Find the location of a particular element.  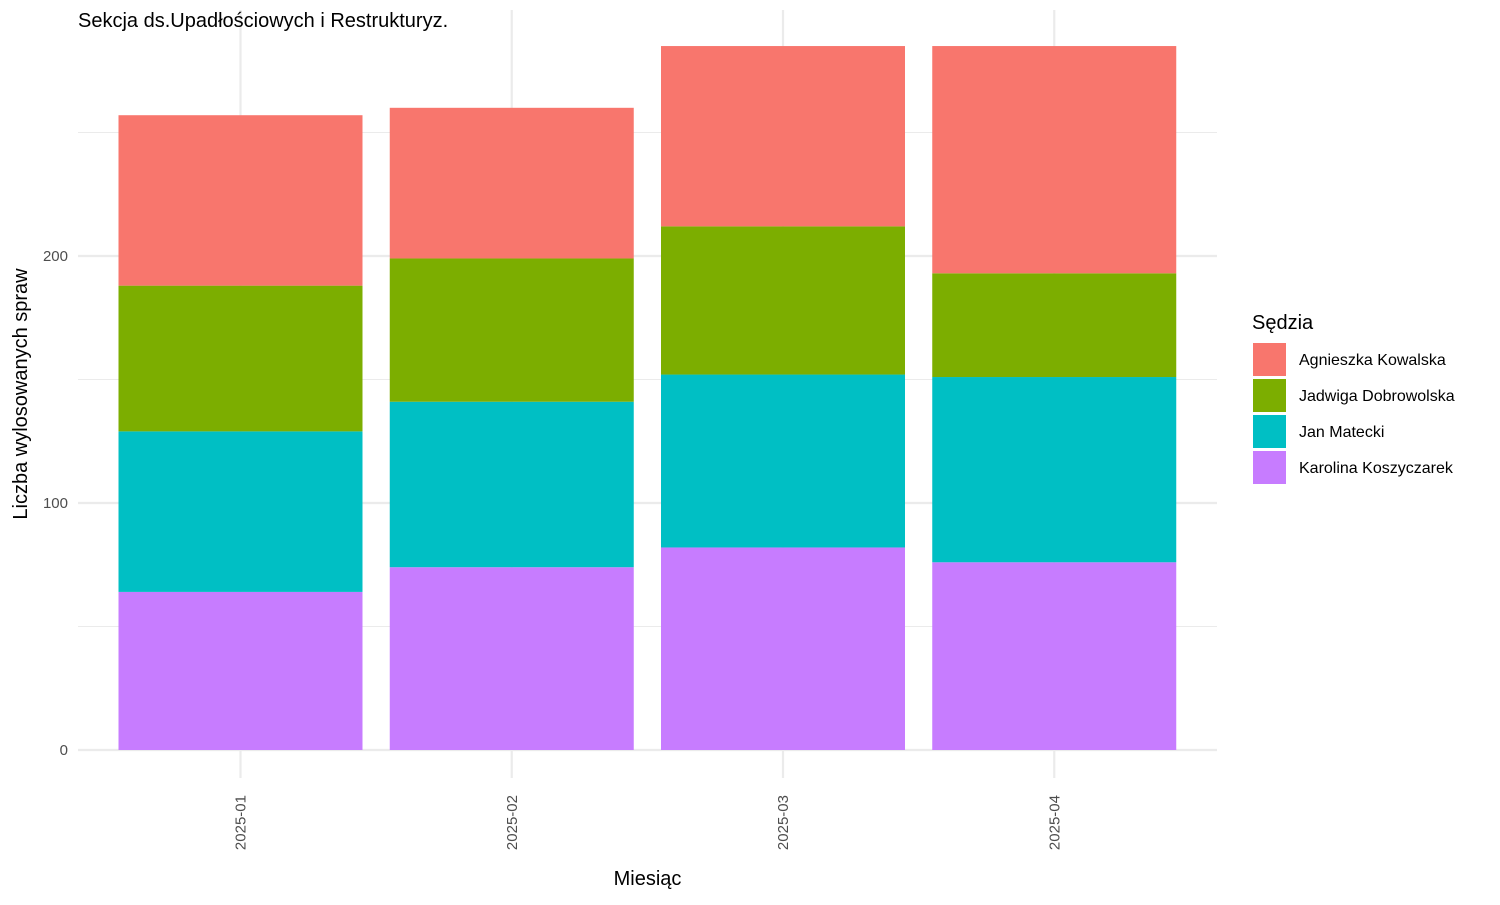

y-axis-title: Liczba wylosowanych spraw is located at coordinates (21, 394).